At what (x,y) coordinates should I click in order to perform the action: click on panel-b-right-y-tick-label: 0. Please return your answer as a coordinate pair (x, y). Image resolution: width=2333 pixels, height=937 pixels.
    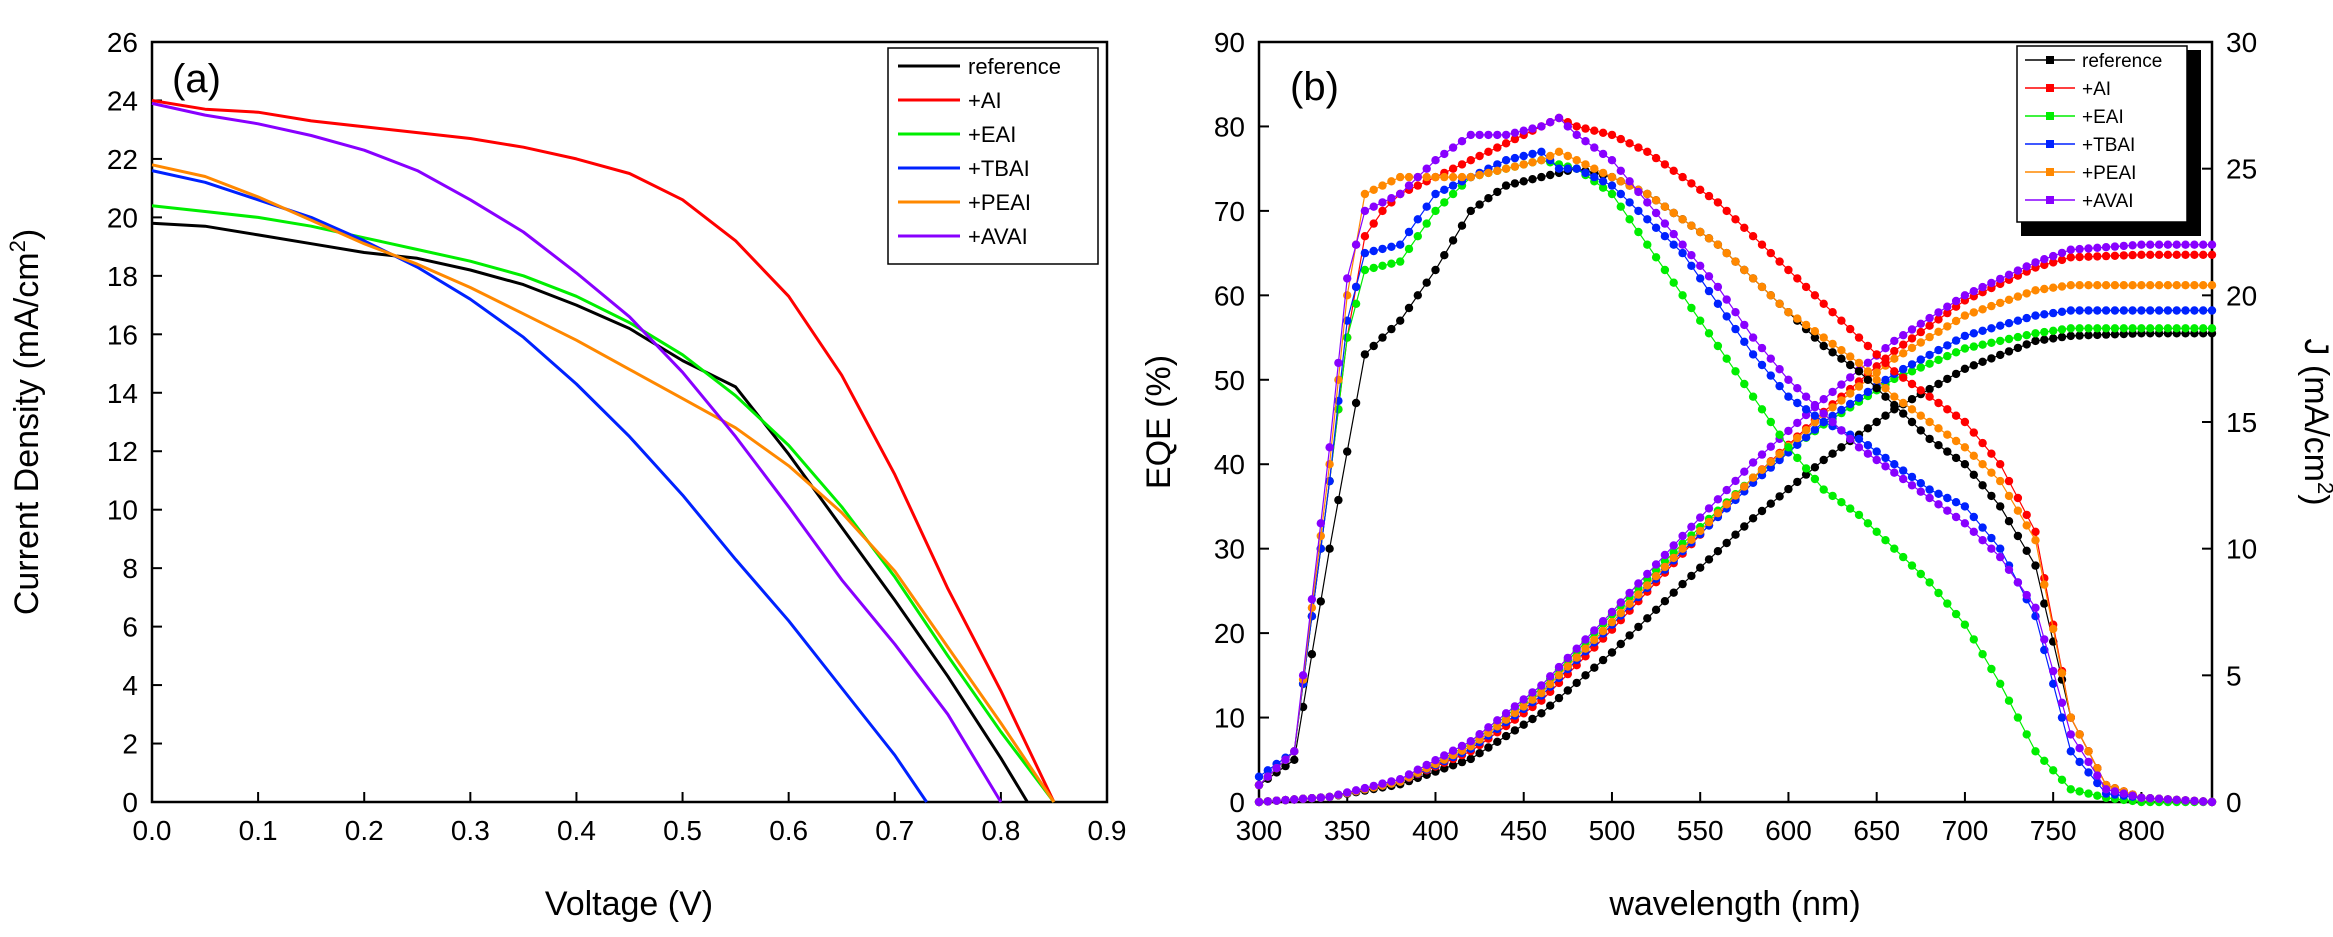
    Looking at the image, I should click on (2234, 802).